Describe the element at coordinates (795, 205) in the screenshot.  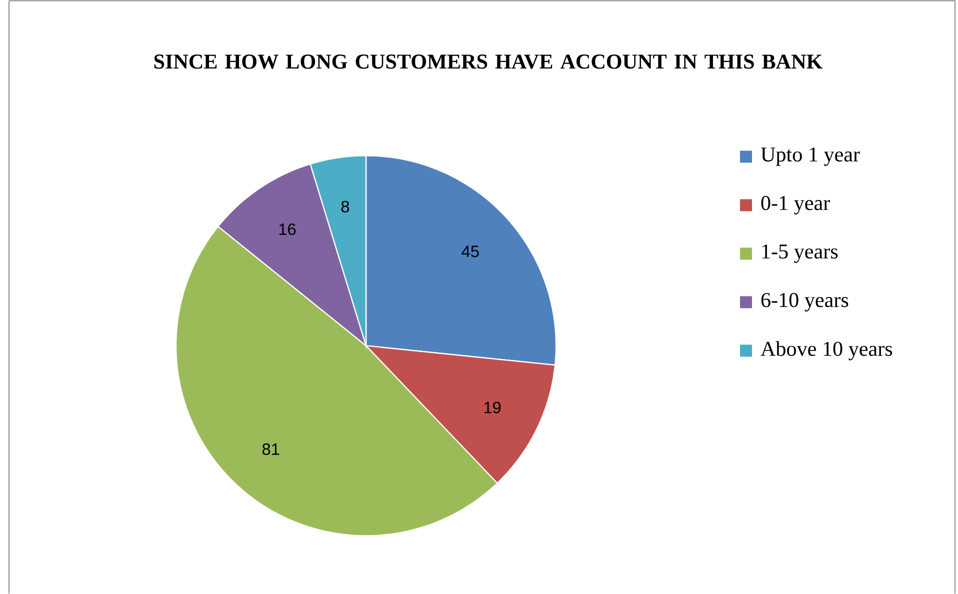
I see `legend-label: 0-1 year` at that location.